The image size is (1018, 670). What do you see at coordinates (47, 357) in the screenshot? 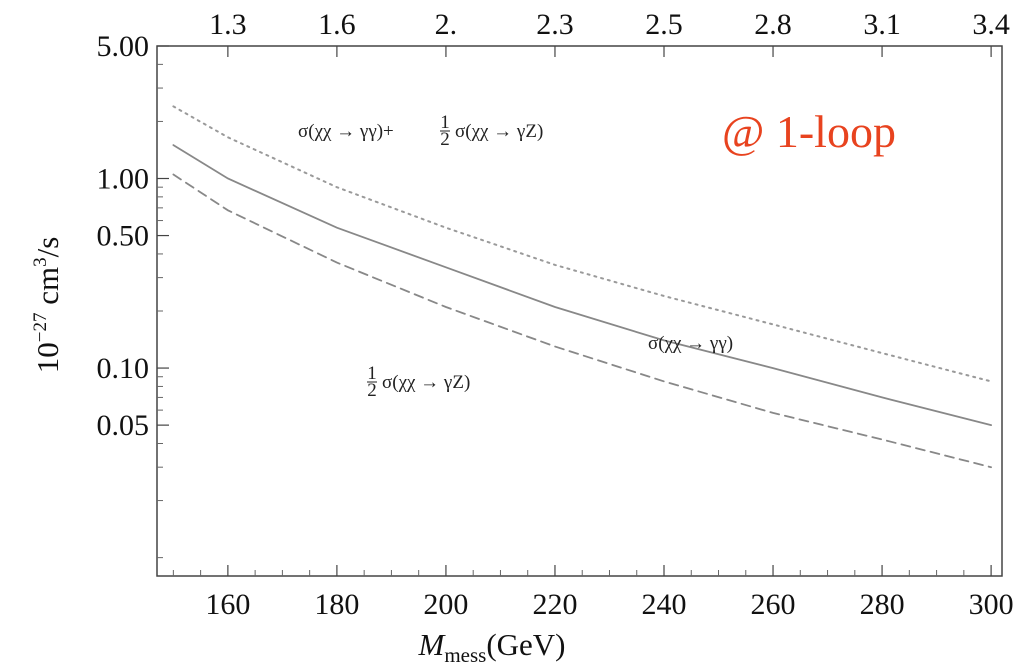
I see `y-axis-title-base: 10` at bounding box center [47, 357].